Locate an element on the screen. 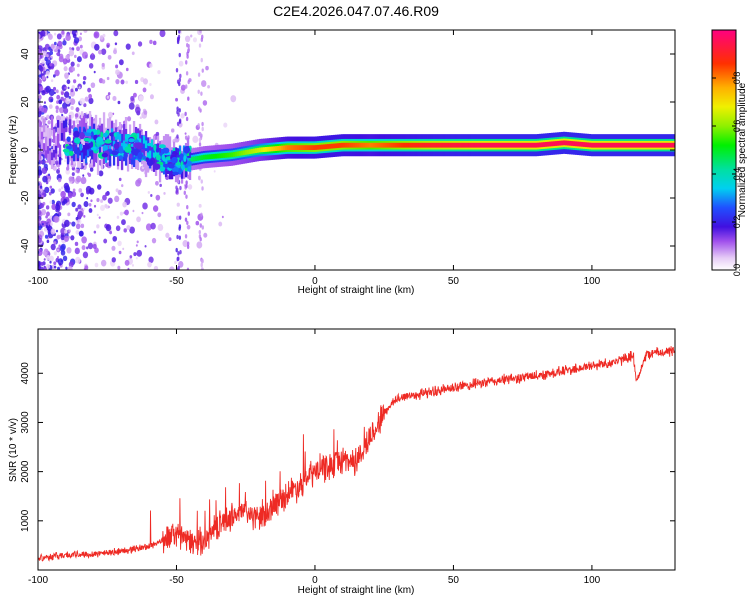 Image resolution: width=750 pixels, height=600 pixels. colorbar-ticks: 0.0 0.2 0.4 0.6 0.8 is located at coordinates (727, 174).